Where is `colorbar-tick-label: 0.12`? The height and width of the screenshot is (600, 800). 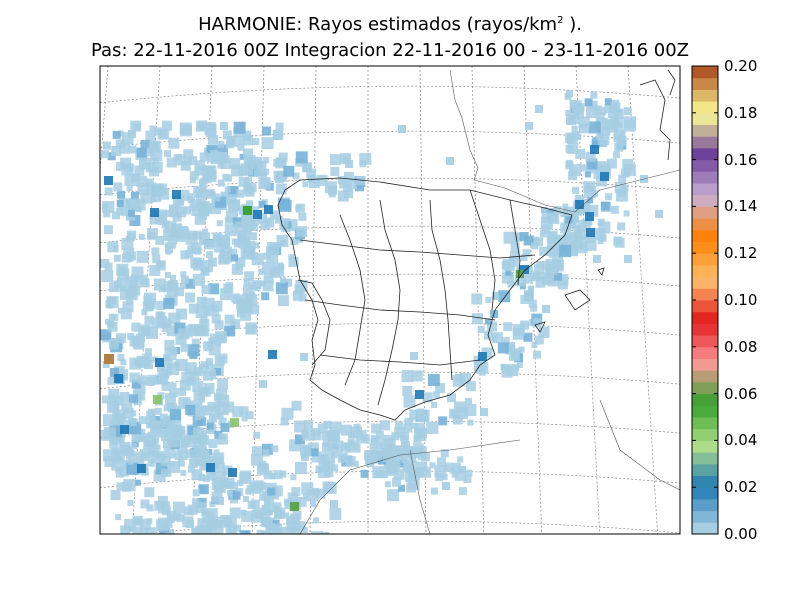
colorbar-tick-label: 0.12 is located at coordinates (741, 253).